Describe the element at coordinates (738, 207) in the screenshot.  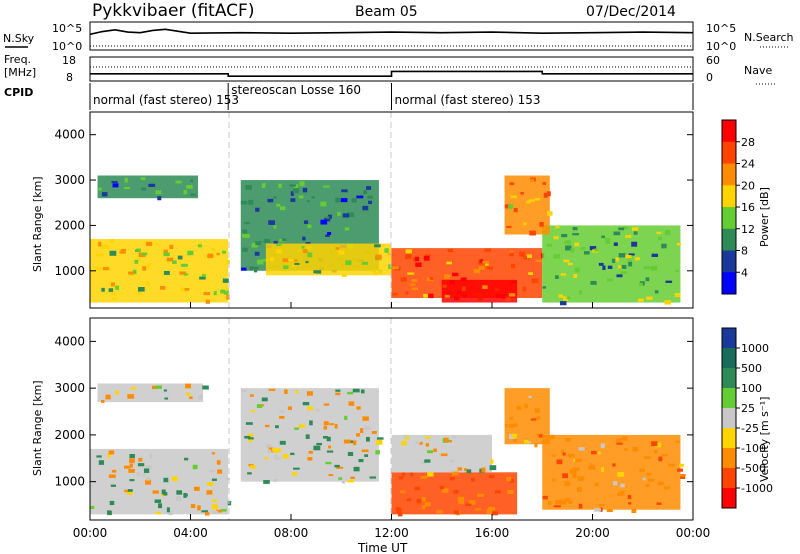
I see `power-colorbar: 28 24 20 16 12 8 4` at that location.